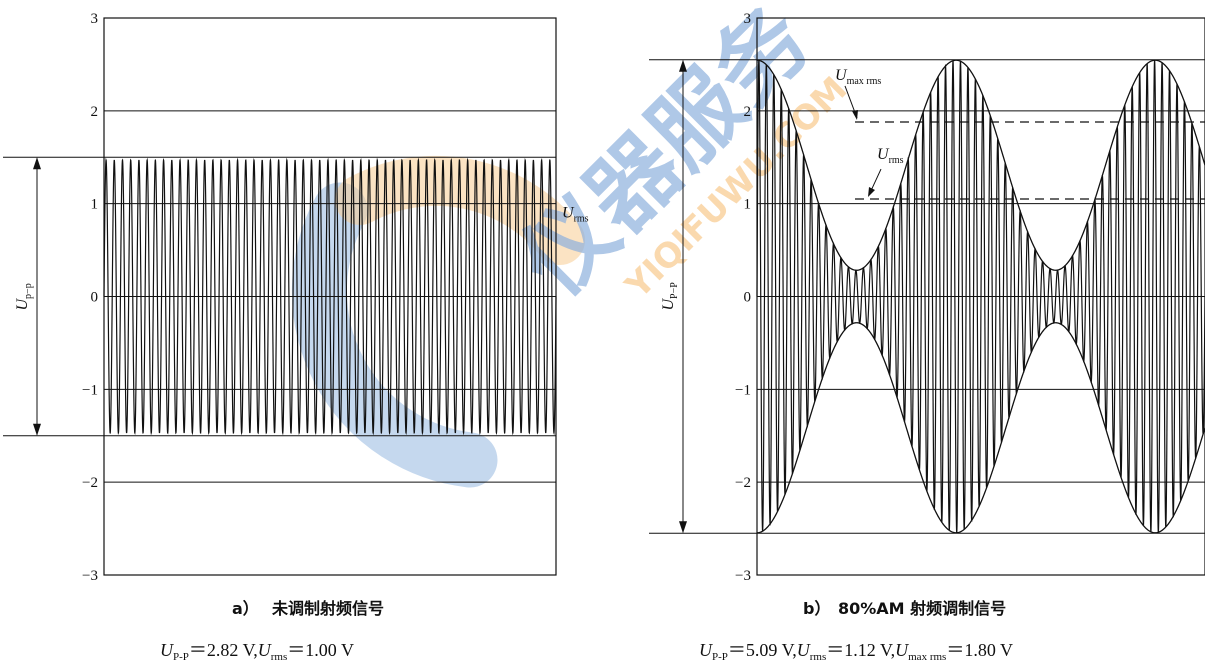 The image size is (1205, 666). I want to click on caption-a-formula: UP-P＝2.82 V,Urms＝1.00 V, so click(257, 651).